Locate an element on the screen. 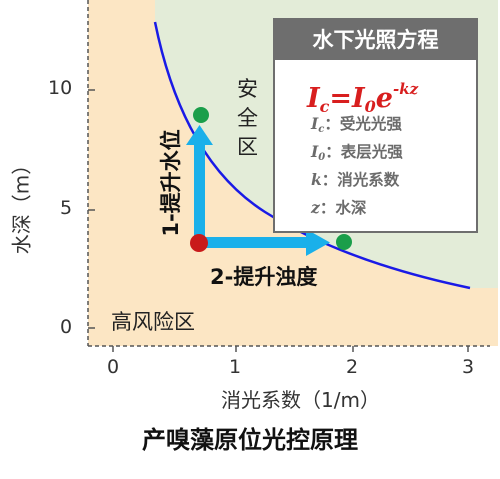 This screenshot has height=479, width=500. raise-level-label: 1-提升水位 is located at coordinates (171, 183).